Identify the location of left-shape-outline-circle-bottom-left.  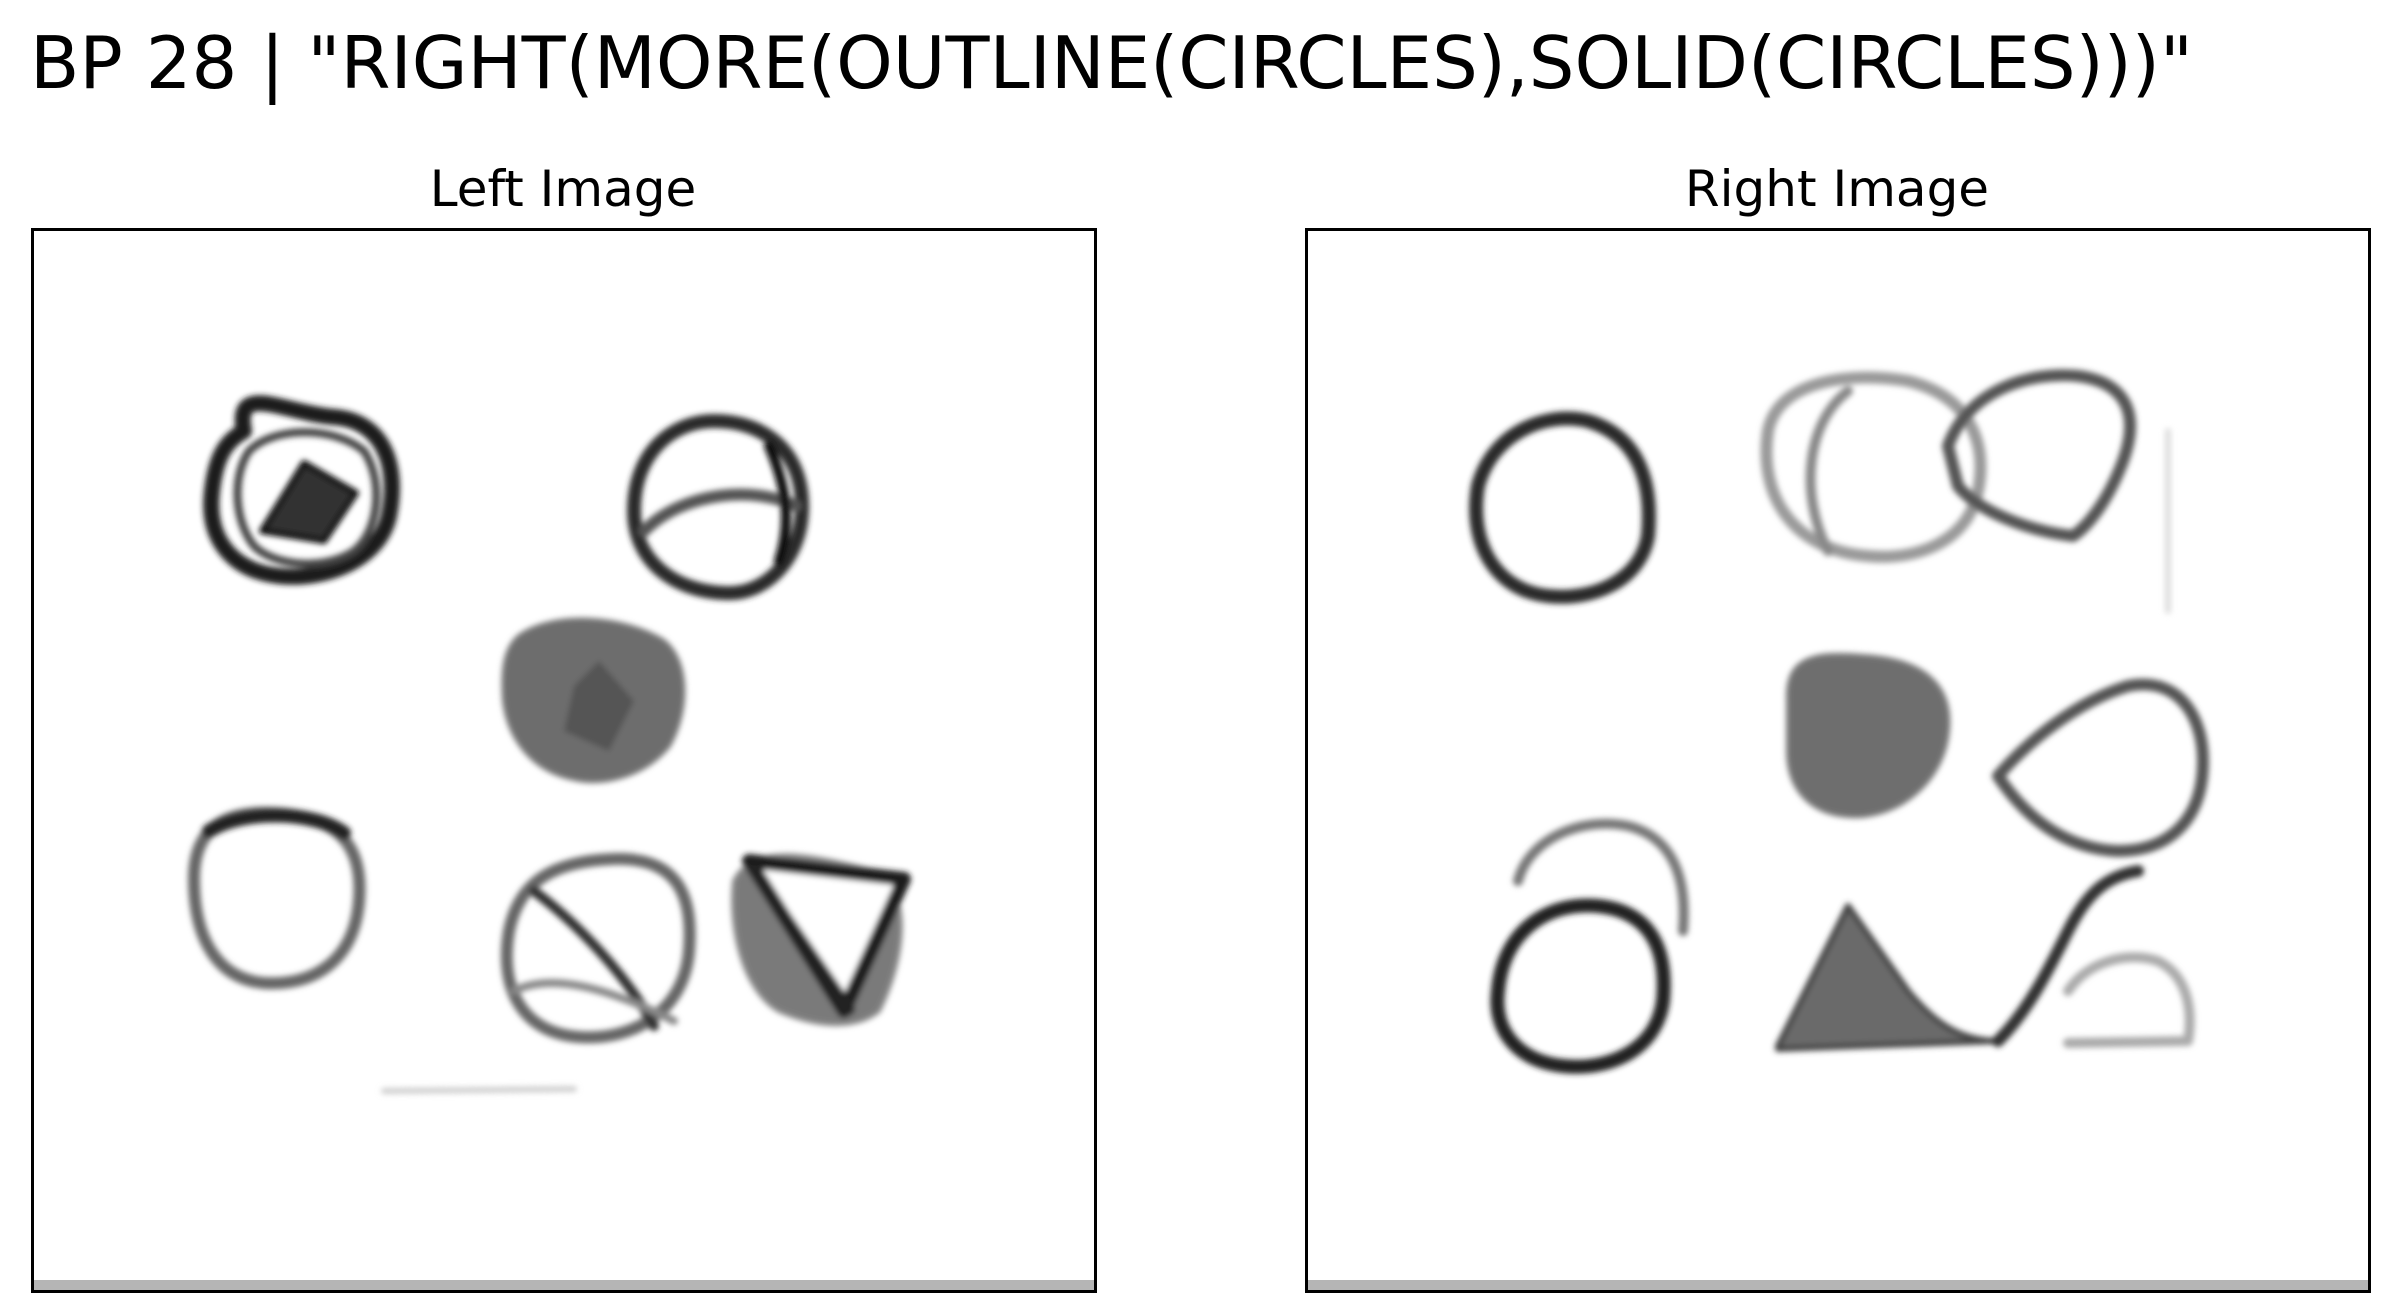
(277, 898).